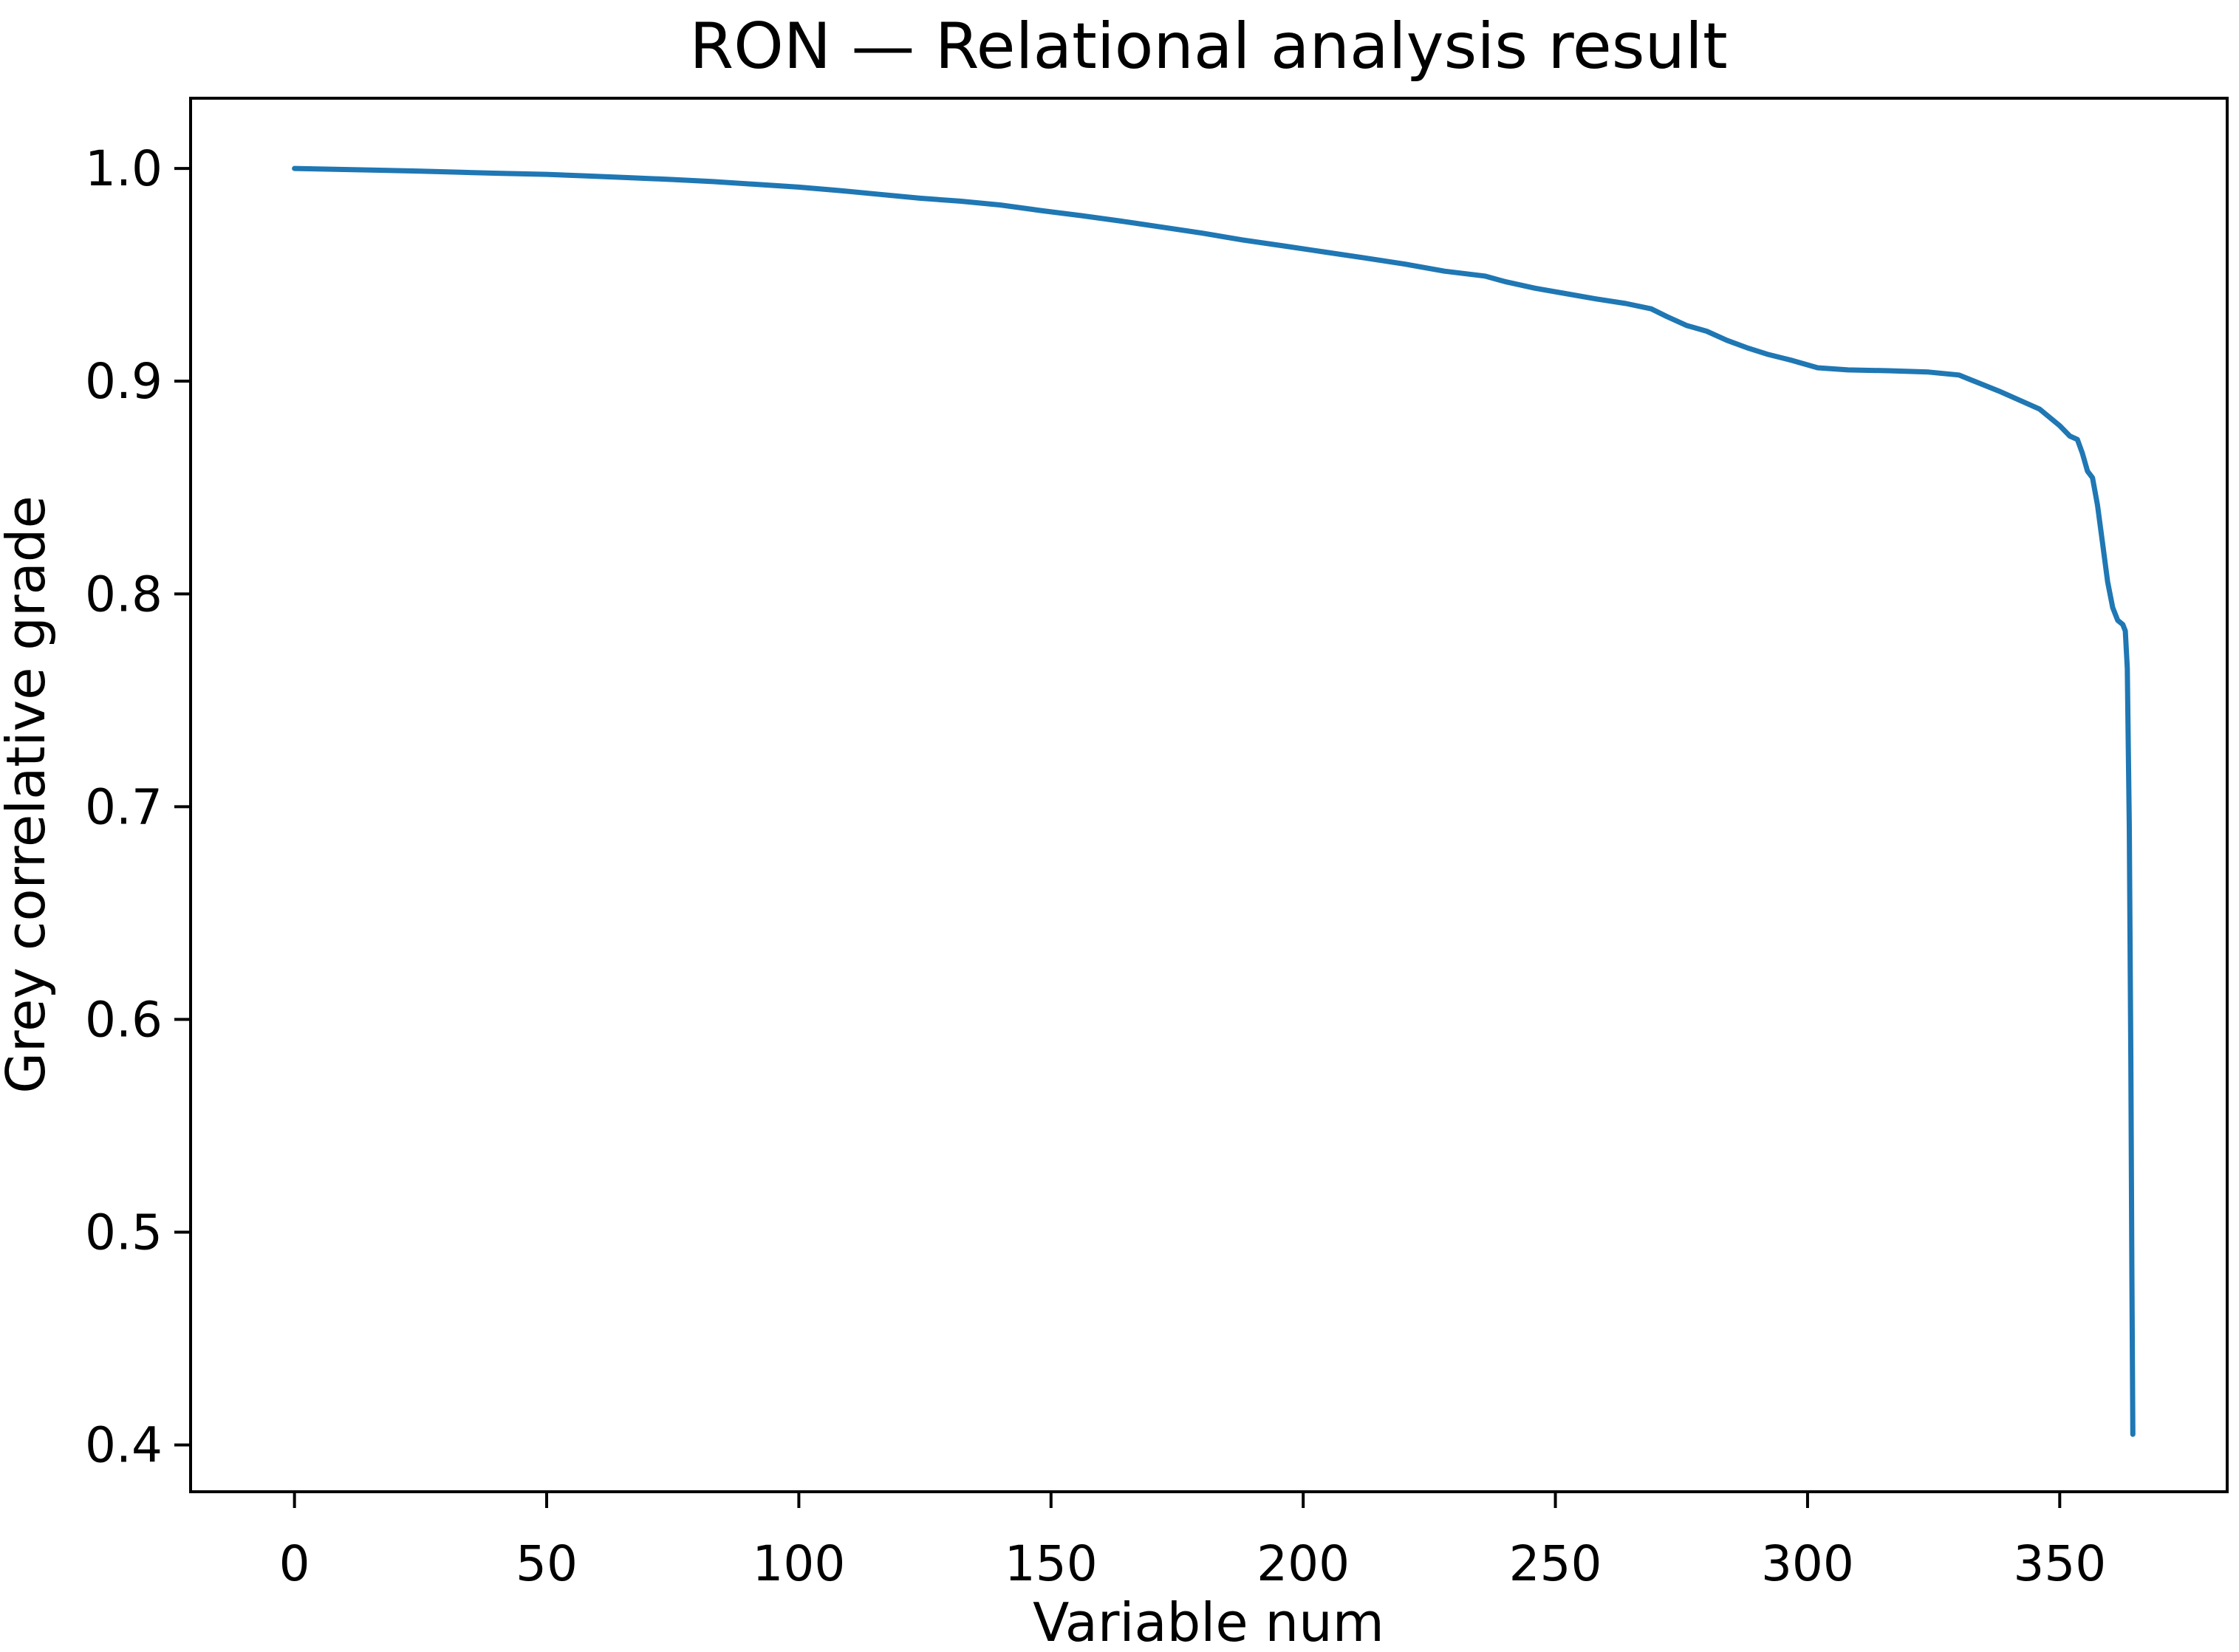 The image size is (2239, 1652). What do you see at coordinates (124, 1232) in the screenshot?
I see `y-tick-label: 0.5` at bounding box center [124, 1232].